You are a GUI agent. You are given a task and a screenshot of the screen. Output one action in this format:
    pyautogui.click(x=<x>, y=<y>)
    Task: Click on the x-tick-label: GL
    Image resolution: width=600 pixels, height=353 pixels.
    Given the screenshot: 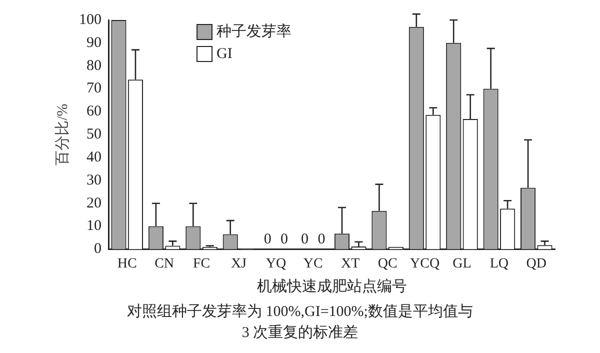 What is the action you would take?
    pyautogui.click(x=462, y=264)
    